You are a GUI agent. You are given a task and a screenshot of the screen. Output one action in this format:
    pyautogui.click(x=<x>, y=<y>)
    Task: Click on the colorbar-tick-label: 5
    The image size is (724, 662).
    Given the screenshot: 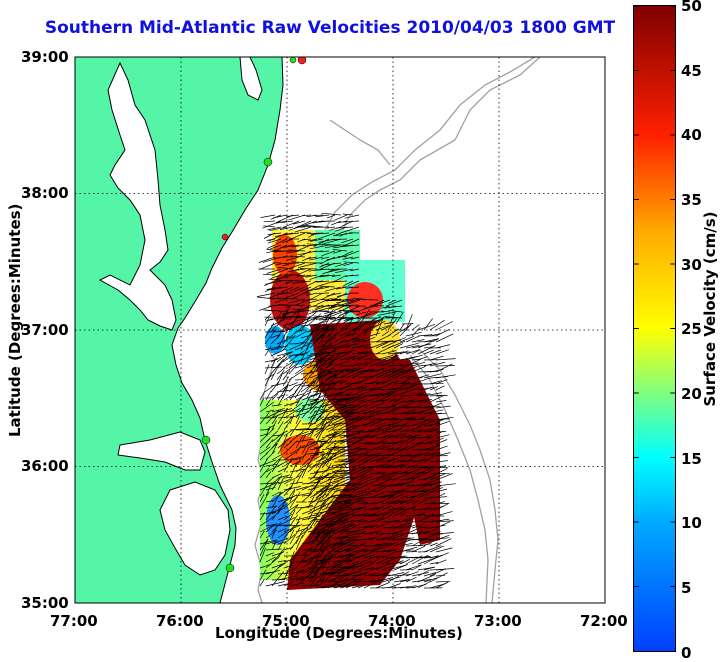 What is the action you would take?
    pyautogui.click(x=686, y=588)
    